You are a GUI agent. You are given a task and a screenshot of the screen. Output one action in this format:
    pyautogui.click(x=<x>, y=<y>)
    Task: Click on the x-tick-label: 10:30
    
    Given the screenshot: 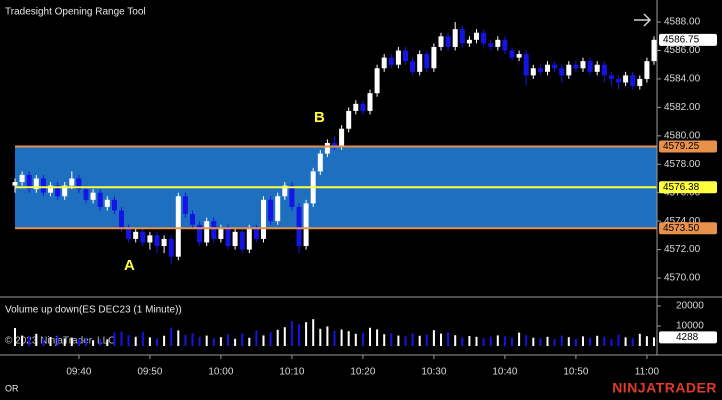 What is the action you would take?
    pyautogui.click(x=433, y=372)
    